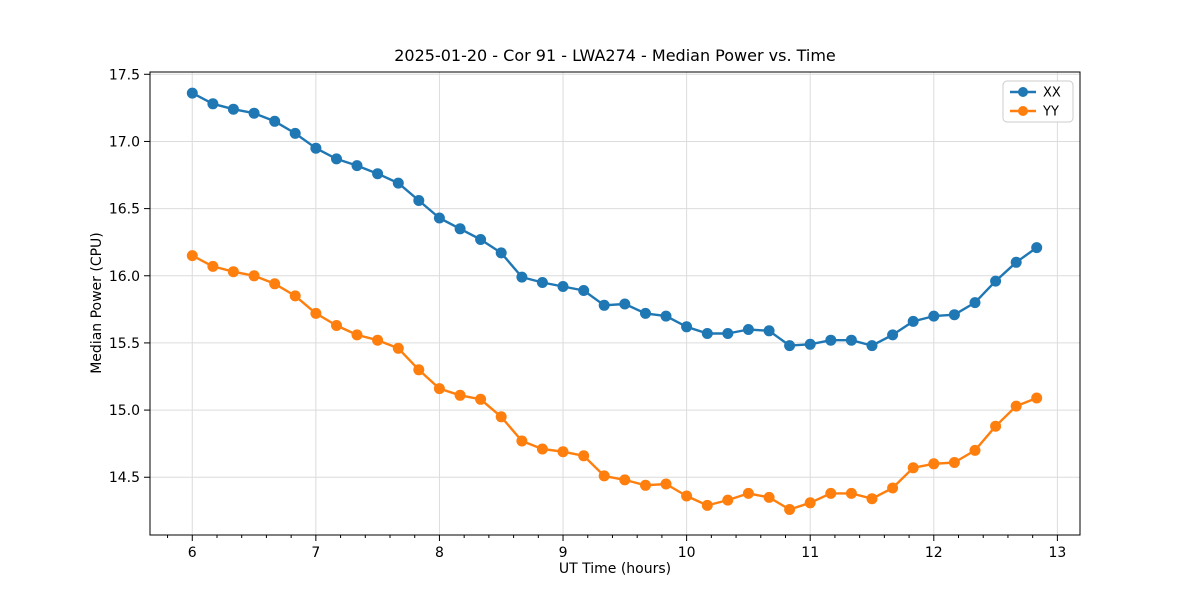 The height and width of the screenshot is (600, 1200). Describe the element at coordinates (97, 303) in the screenshot. I see `y-axis-label: Median Power (CPU)` at that location.